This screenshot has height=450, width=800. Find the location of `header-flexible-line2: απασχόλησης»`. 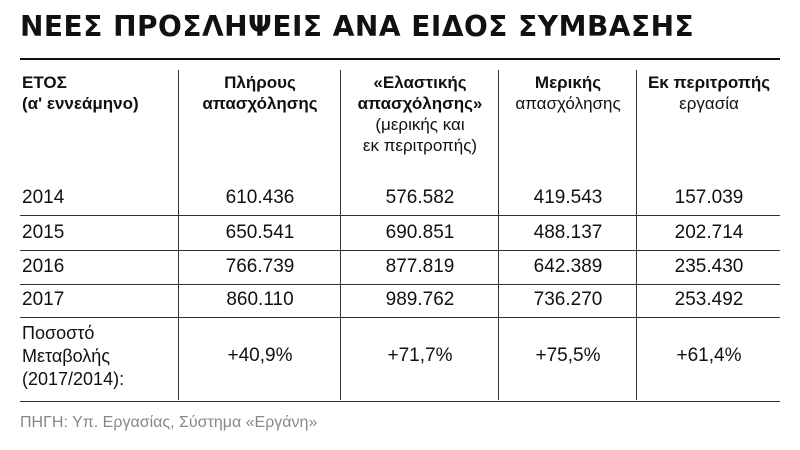

header-flexible-line2: απασχόλησης» is located at coordinates (420, 103).